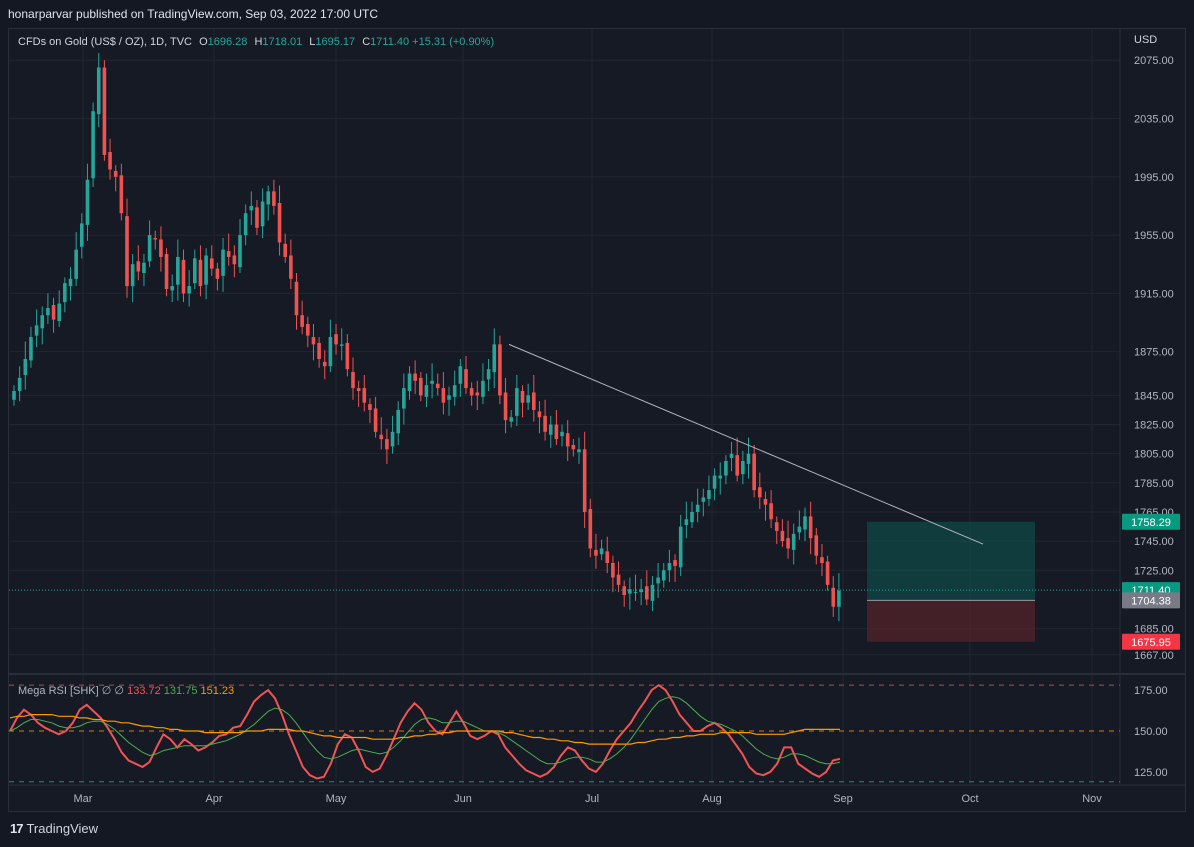  What do you see at coordinates (1151, 523) in the screenshot?
I see `price-badge-label: 1758.29` at bounding box center [1151, 523].